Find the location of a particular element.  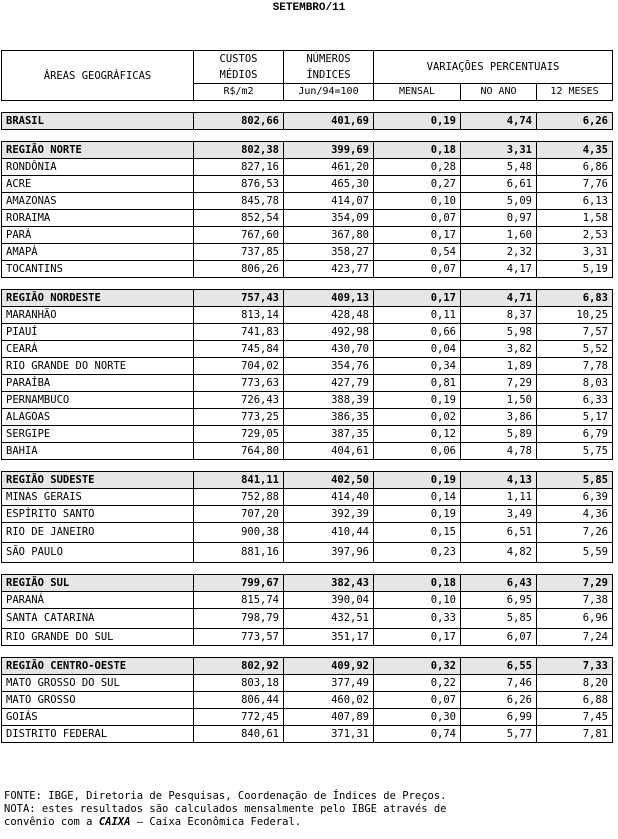

numero-indice: 427,79 is located at coordinates (328, 383).